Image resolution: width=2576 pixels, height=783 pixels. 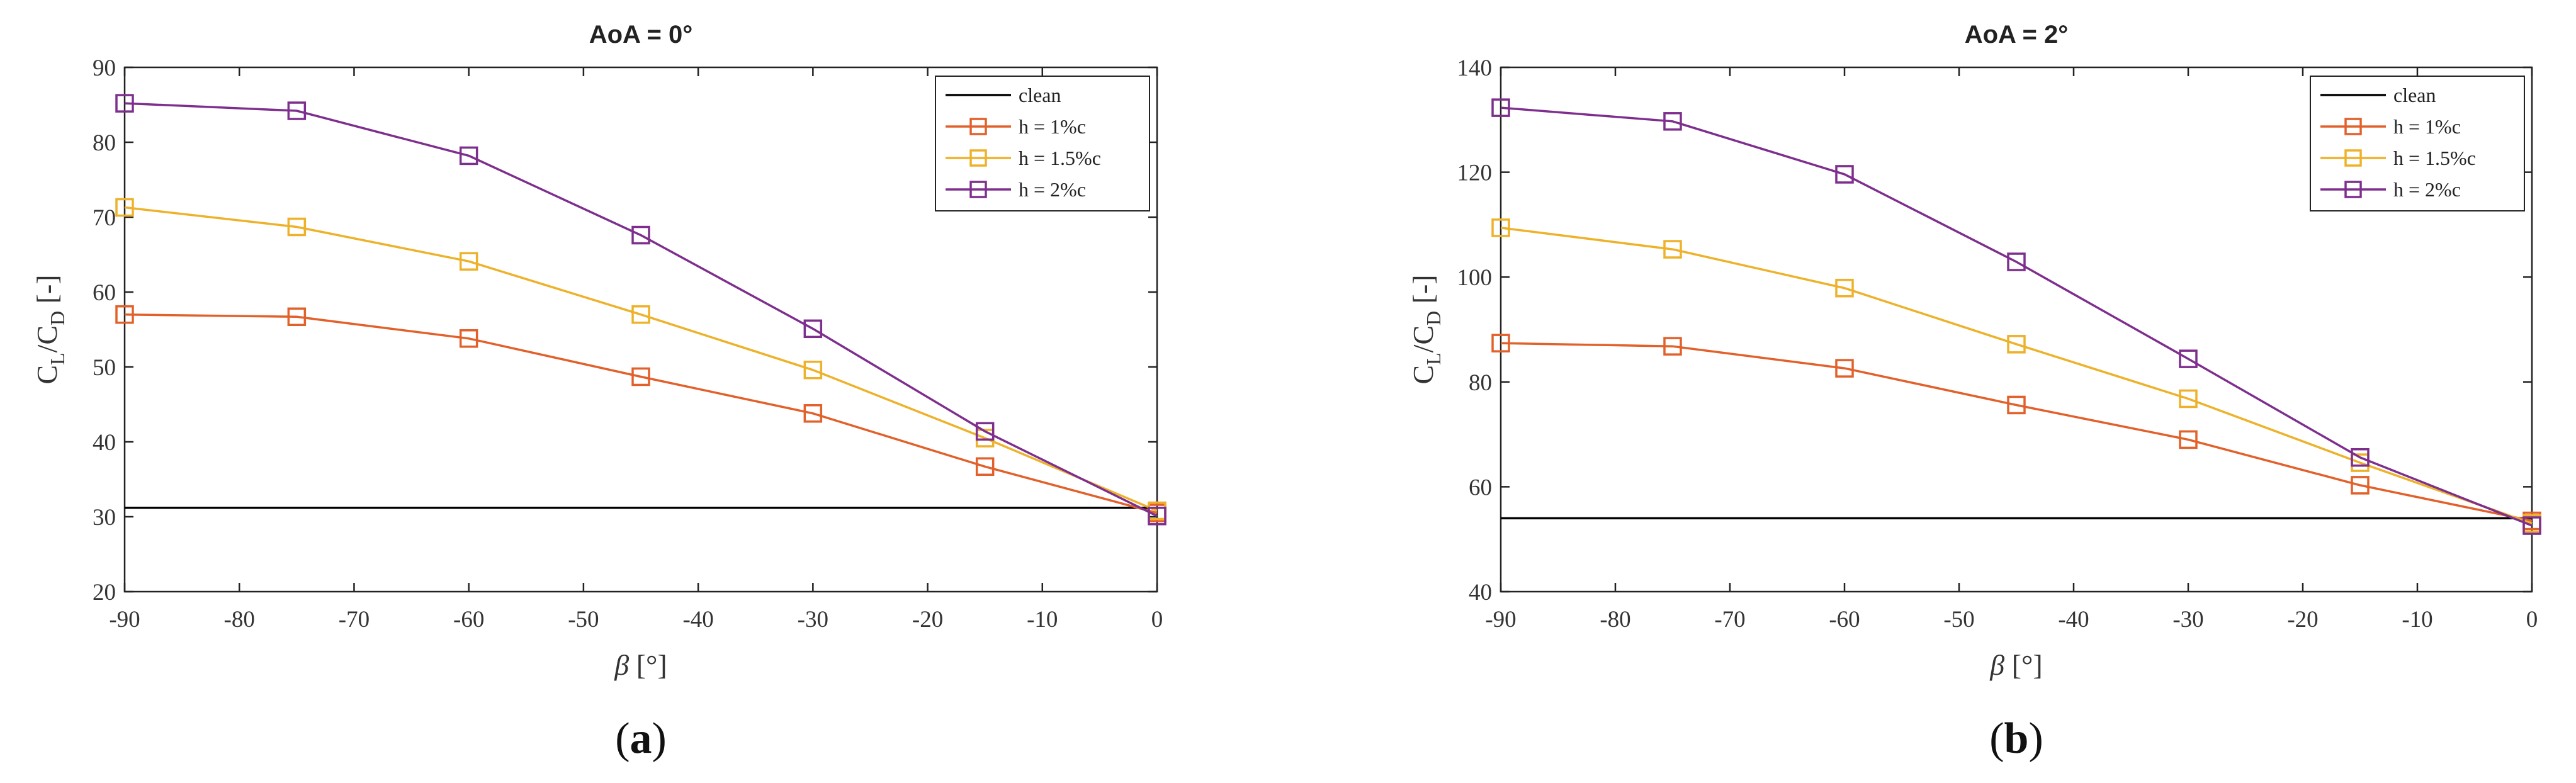 What do you see at coordinates (2017, 34) in the screenshot?
I see `chart-title: AoA = 2°` at bounding box center [2017, 34].